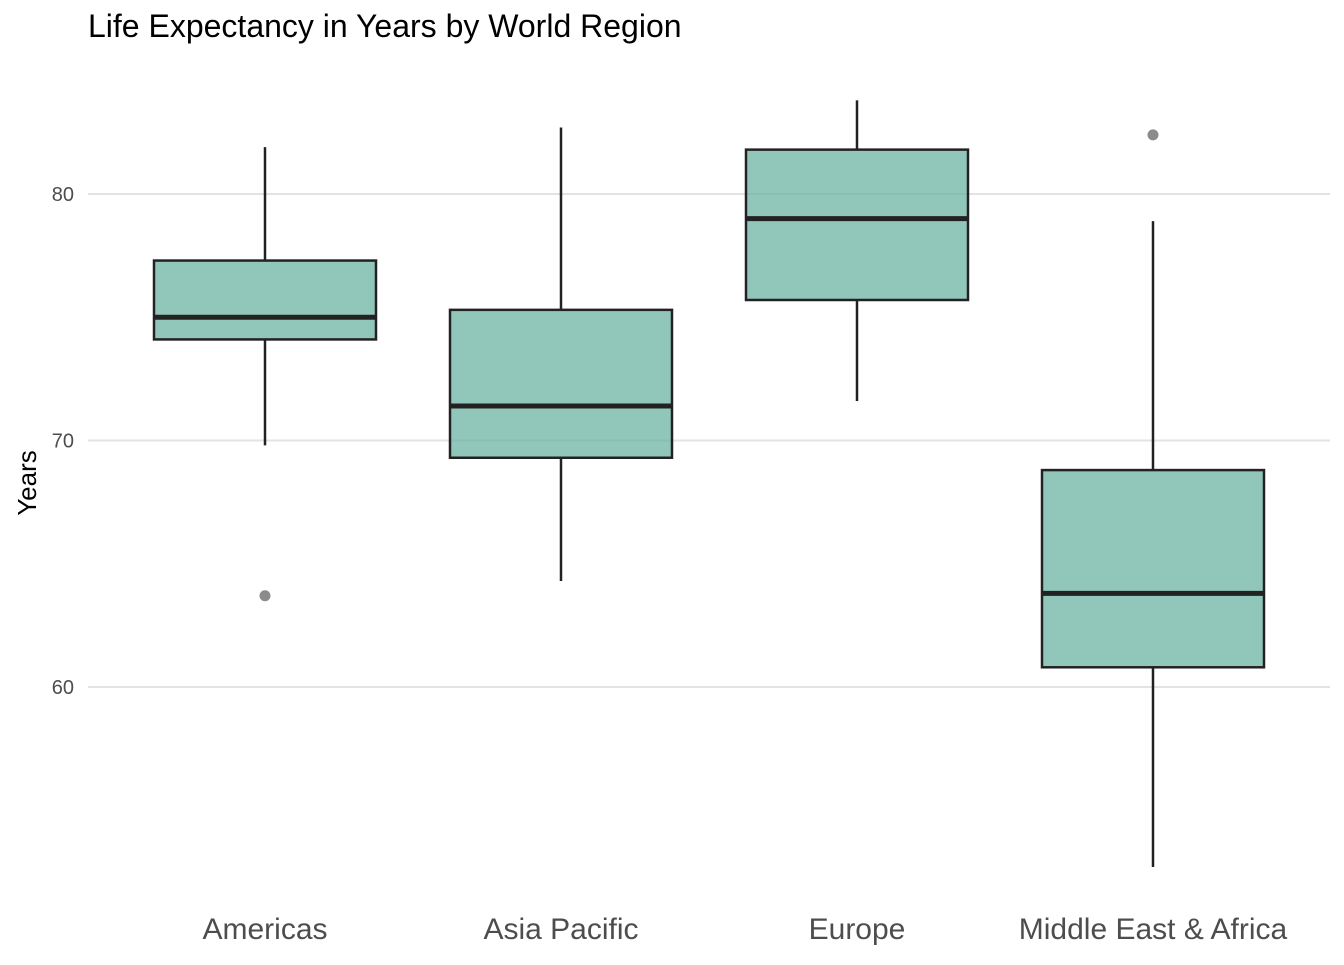 This screenshot has height=965, width=1344. I want to click on x-tick-label-2: Europe, so click(857, 929).